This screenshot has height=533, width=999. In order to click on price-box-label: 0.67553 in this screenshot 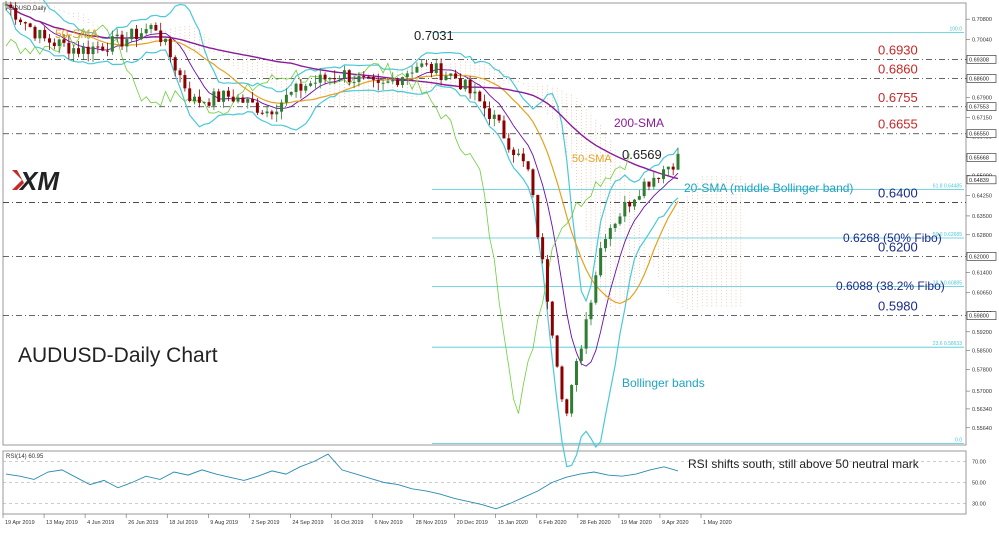, I will do `click(979, 108)`.